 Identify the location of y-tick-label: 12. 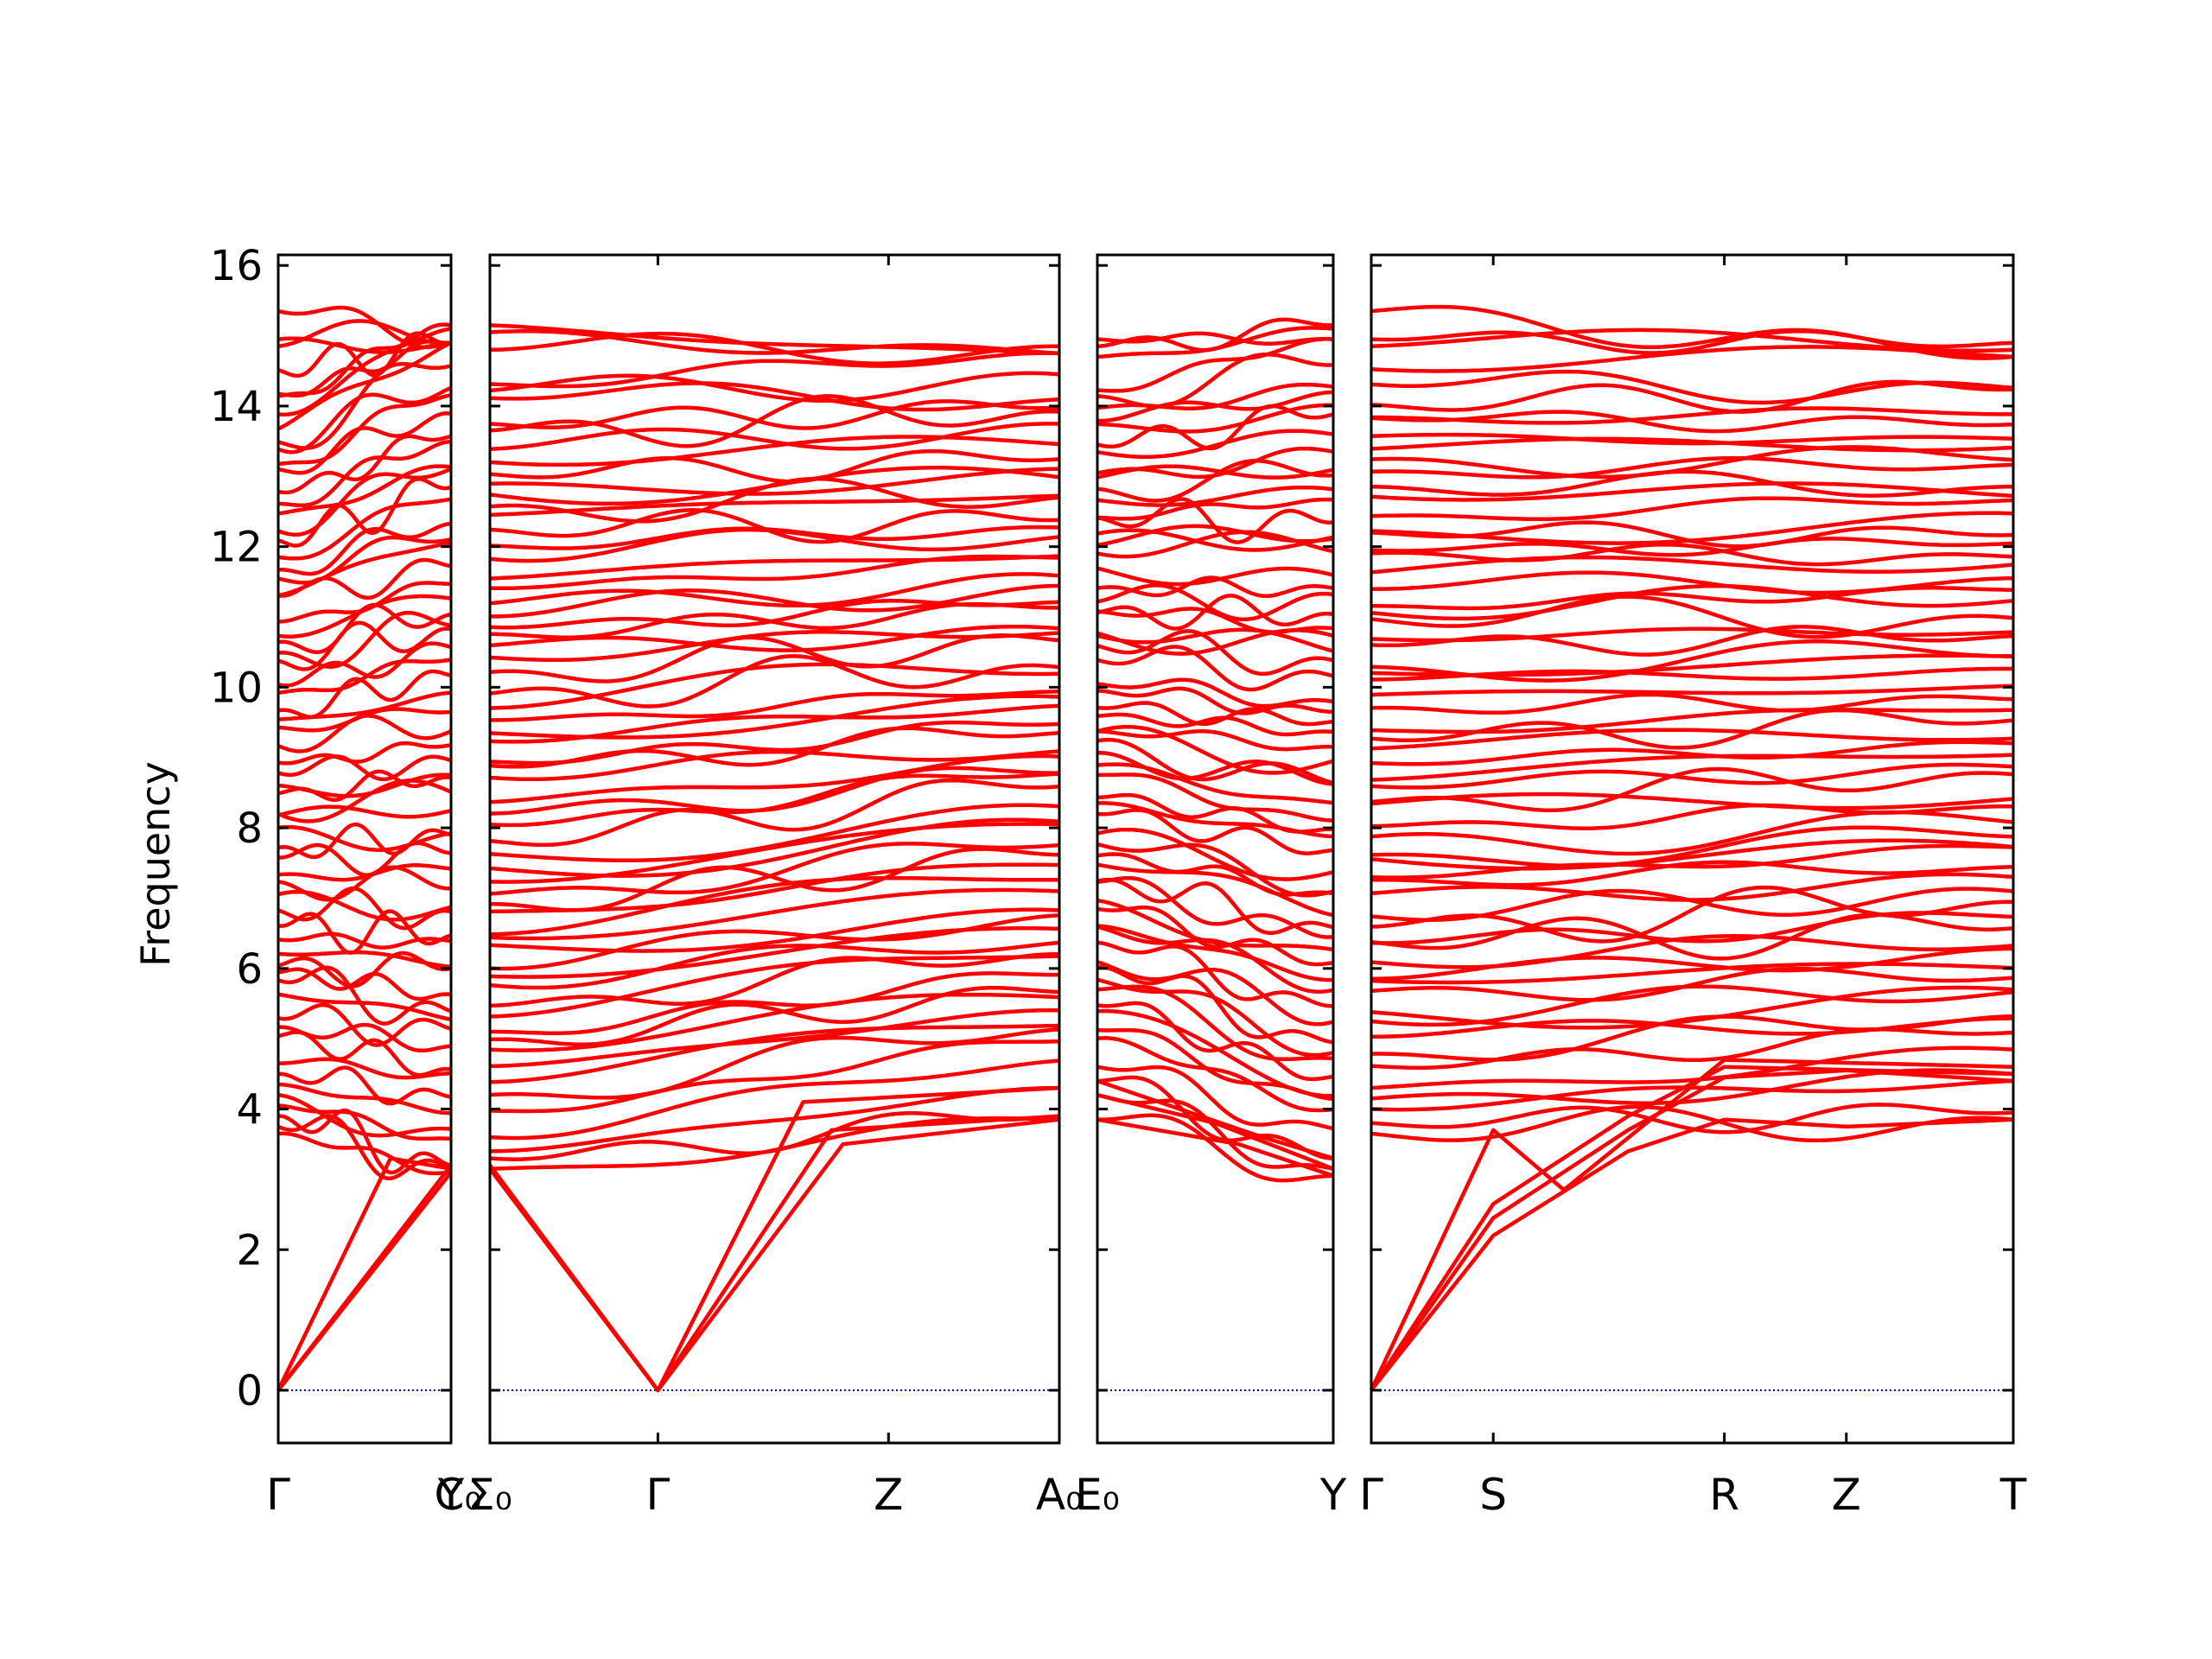
(236, 548).